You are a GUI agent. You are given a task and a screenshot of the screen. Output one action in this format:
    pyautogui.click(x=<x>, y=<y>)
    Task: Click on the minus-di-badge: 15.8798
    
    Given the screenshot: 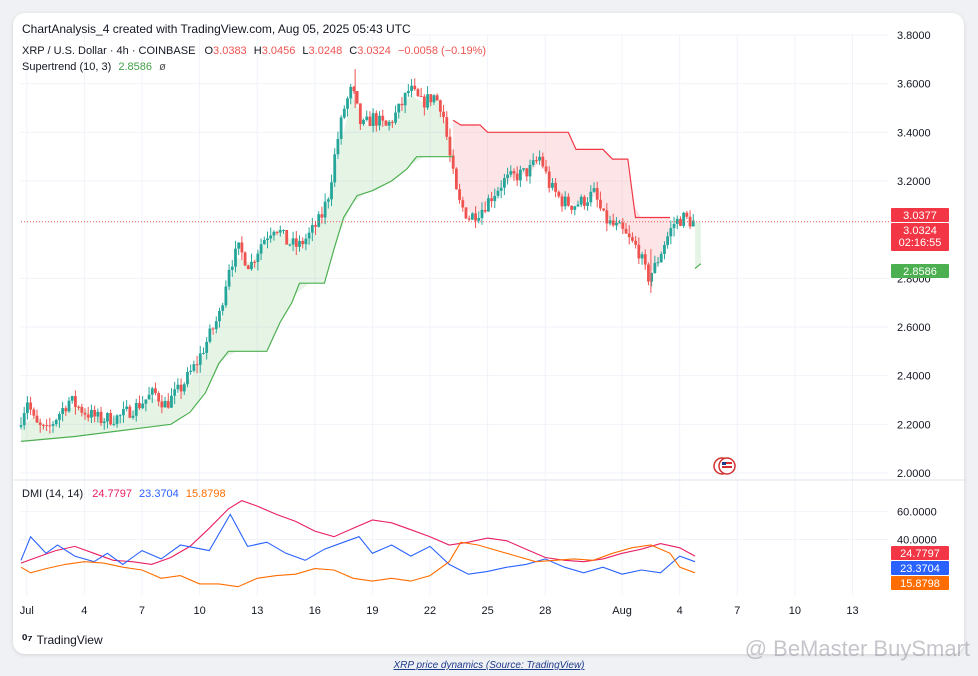 What is the action you would take?
    pyautogui.click(x=920, y=583)
    